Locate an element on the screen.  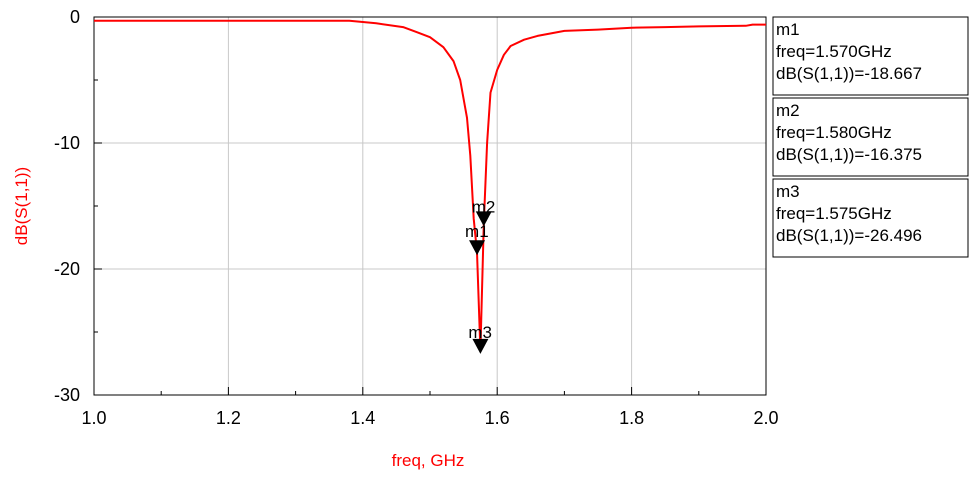
x-tick-label: 2.0 is located at coordinates (765, 418).